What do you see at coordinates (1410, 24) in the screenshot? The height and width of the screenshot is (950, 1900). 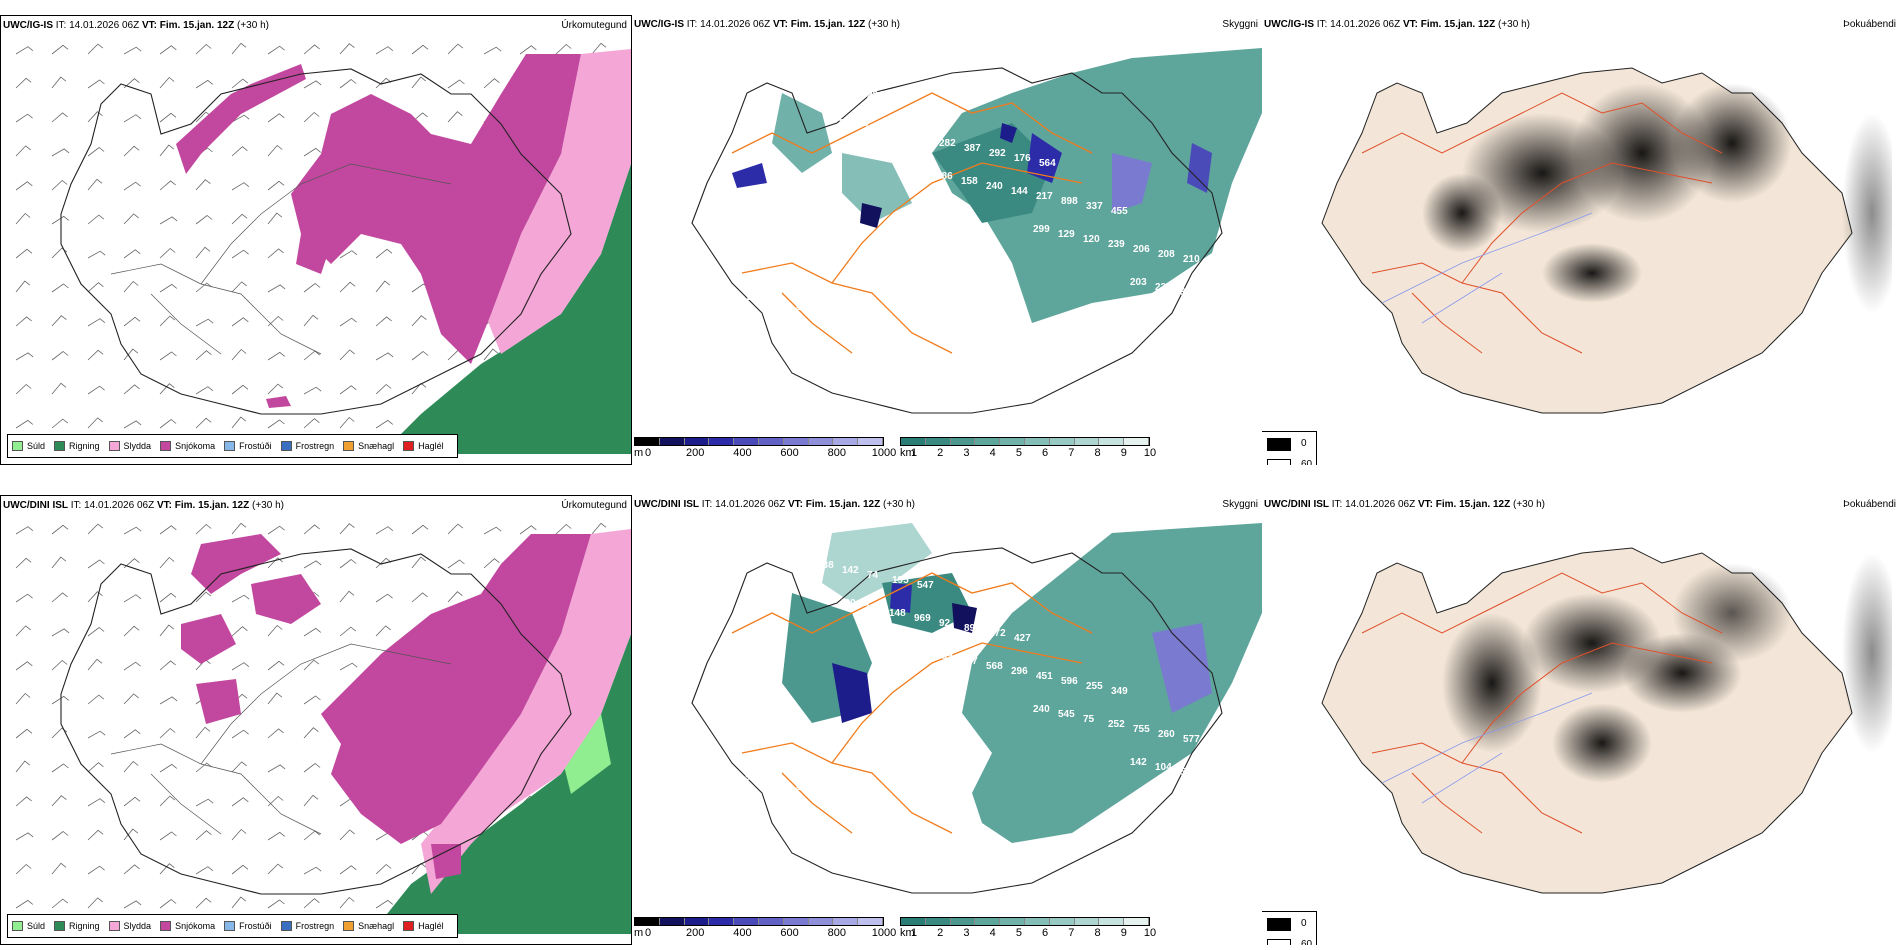 I see `vt-label: VT:` at bounding box center [1410, 24].